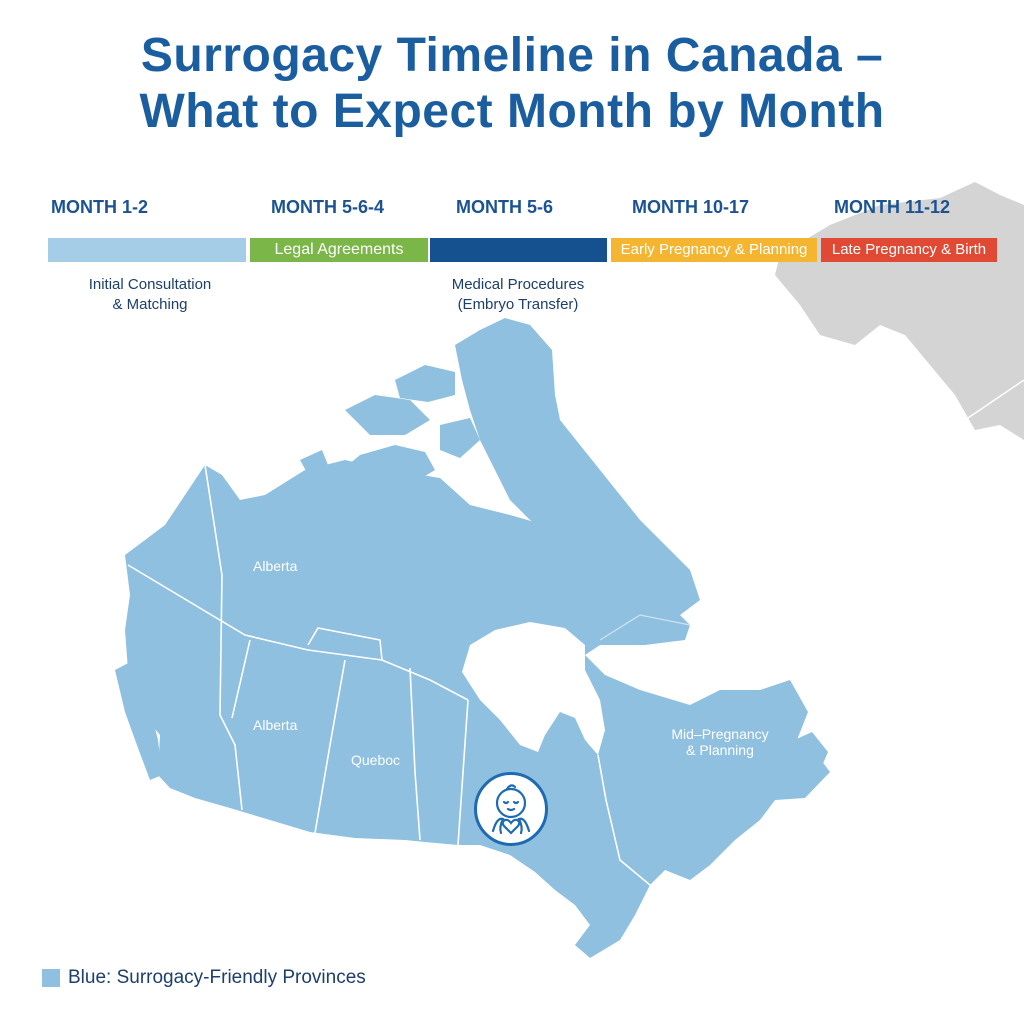  What do you see at coordinates (150, 284) in the screenshot?
I see `stage-description-line: Initial Consultation` at bounding box center [150, 284].